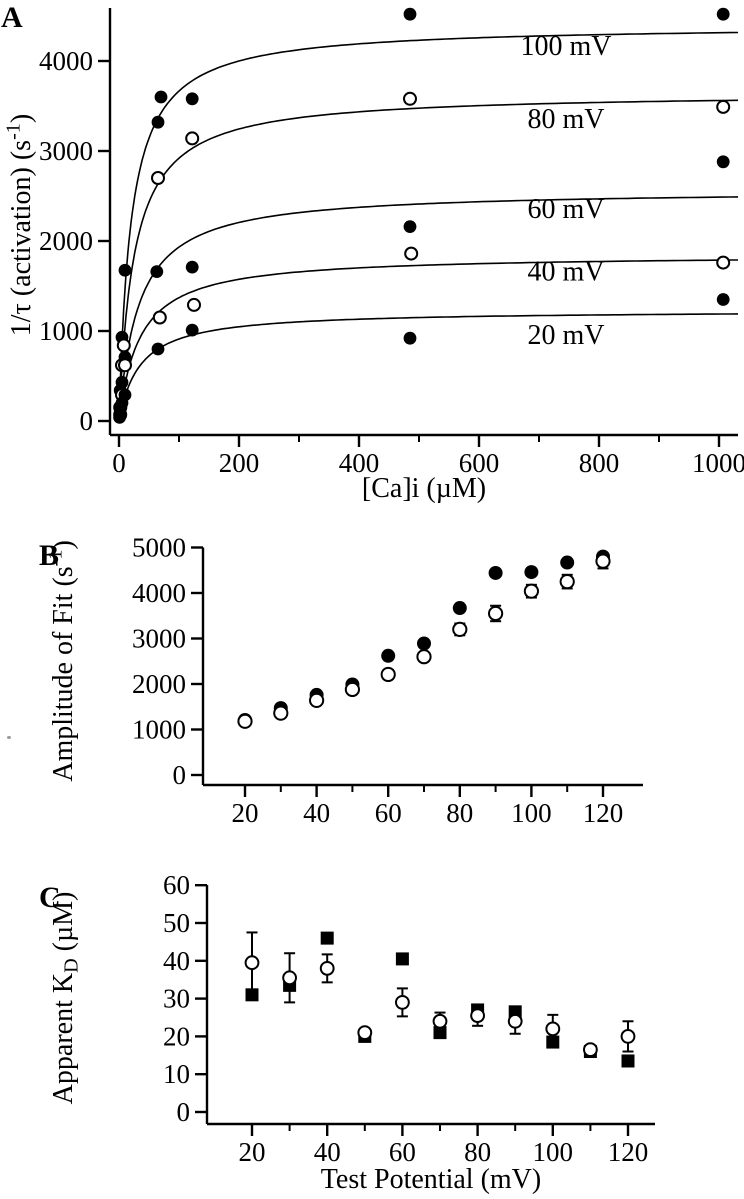 The height and width of the screenshot is (1199, 744). I want to click on y-tick-label: 30, so click(176, 999).